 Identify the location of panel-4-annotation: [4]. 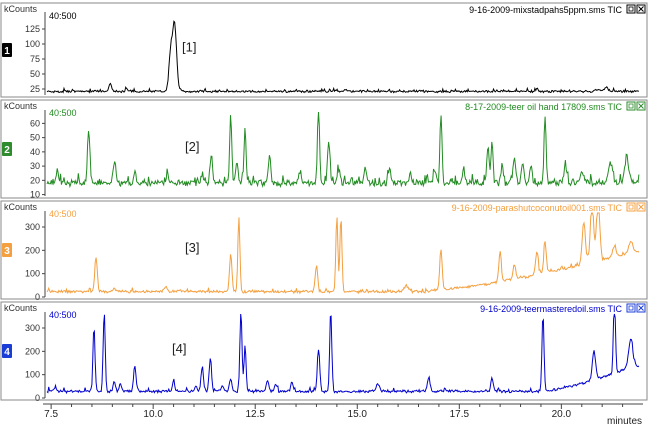
(179, 348).